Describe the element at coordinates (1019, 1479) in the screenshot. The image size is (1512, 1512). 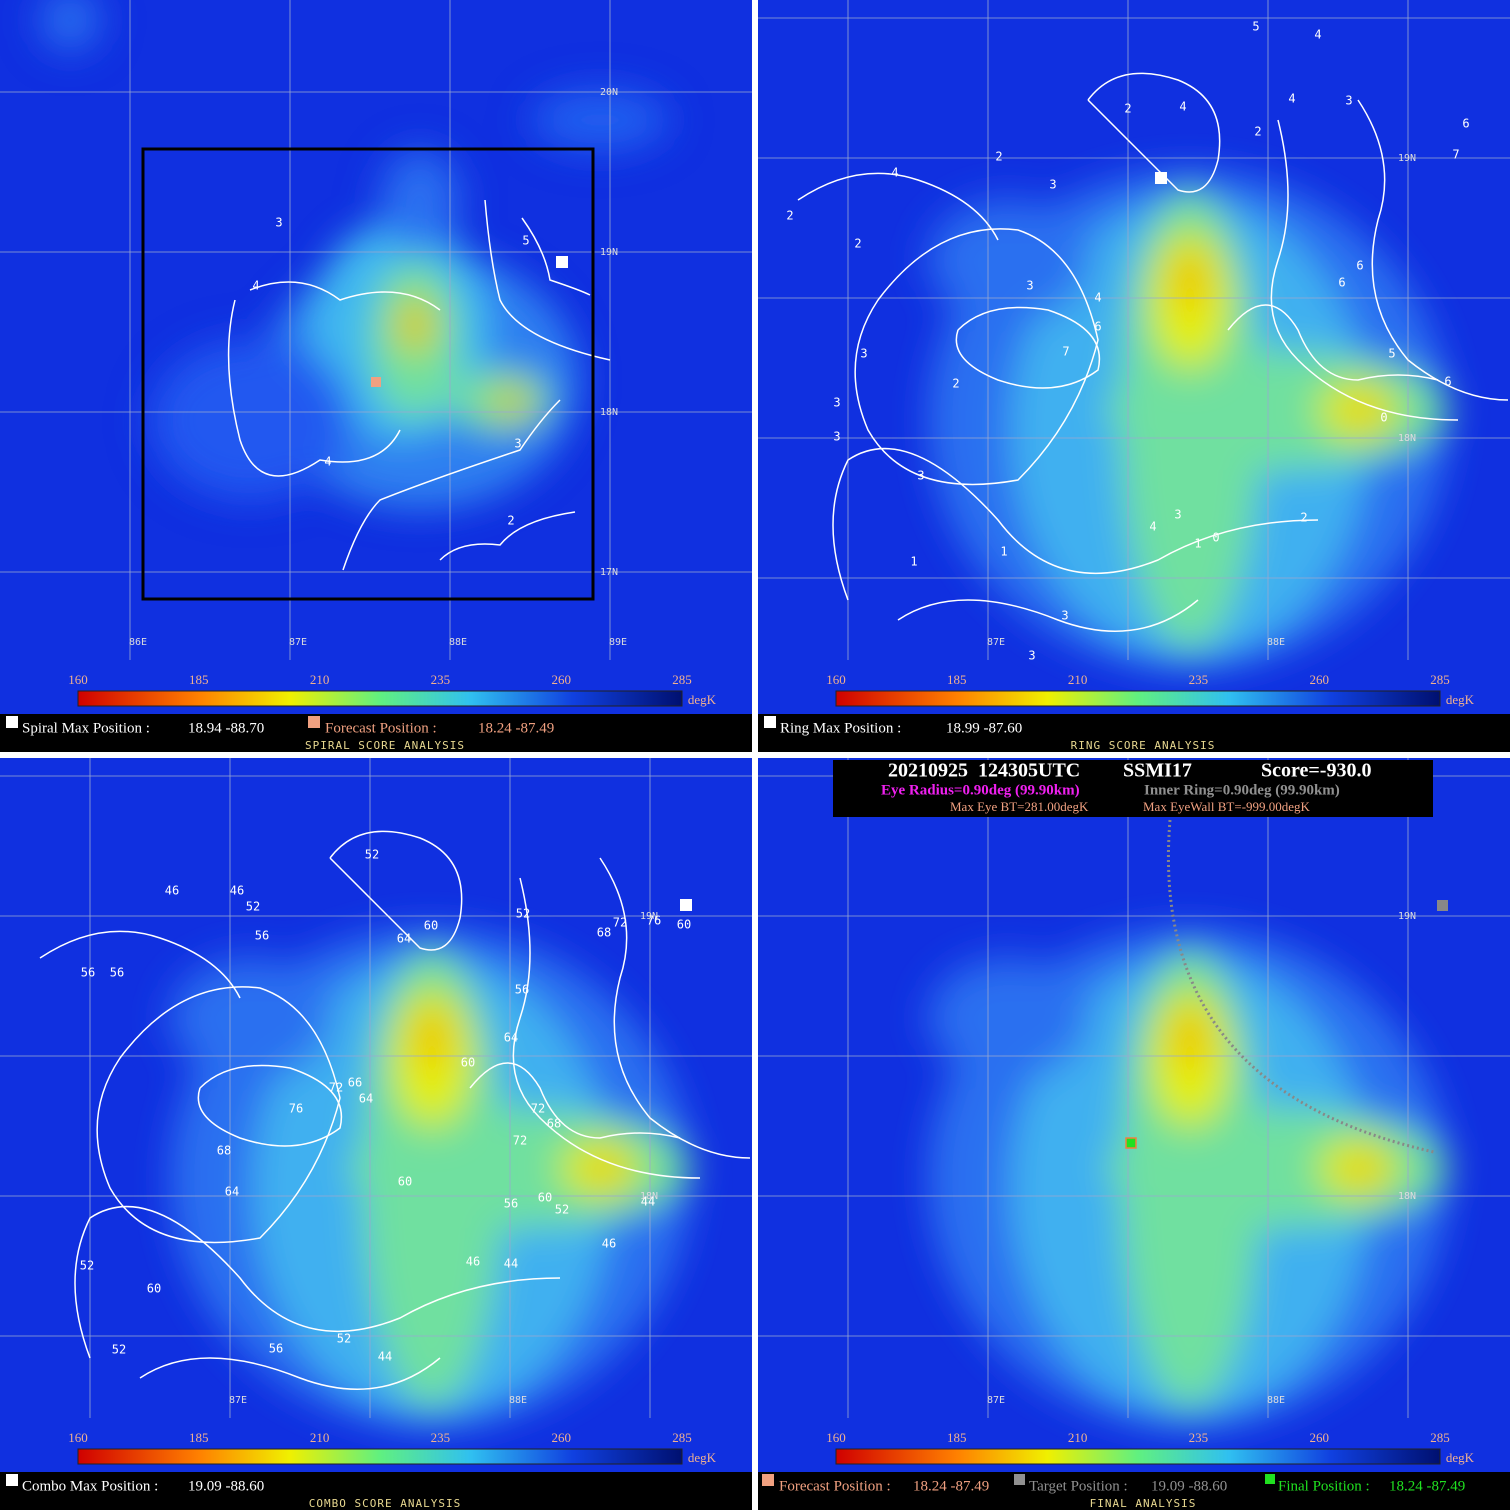
I see `target-marker-key` at that location.